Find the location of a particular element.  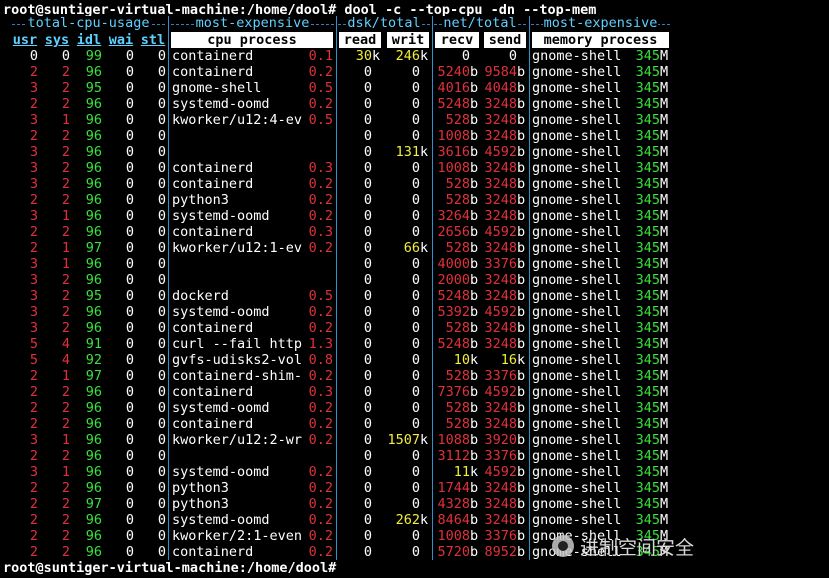

cell-recv: 5720 is located at coordinates (453, 552).